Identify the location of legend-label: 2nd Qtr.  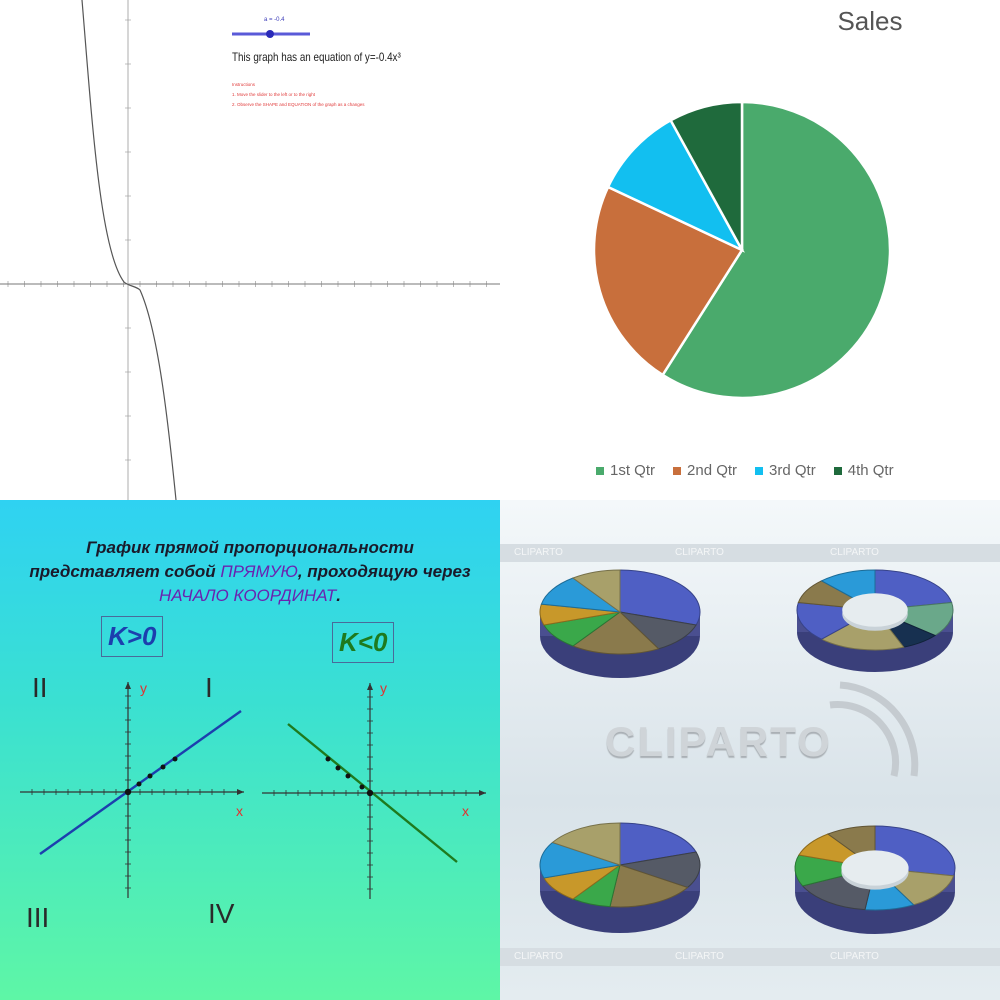
(712, 470).